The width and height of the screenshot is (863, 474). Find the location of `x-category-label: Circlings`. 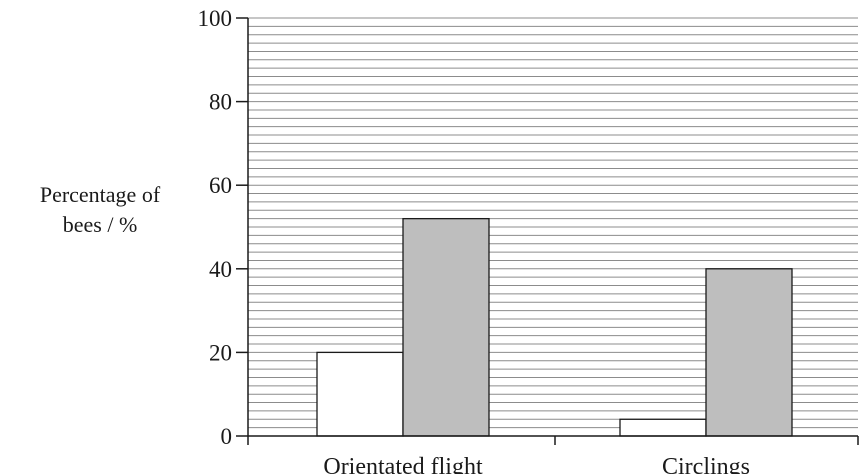

x-category-label: Circlings is located at coordinates (706, 464).